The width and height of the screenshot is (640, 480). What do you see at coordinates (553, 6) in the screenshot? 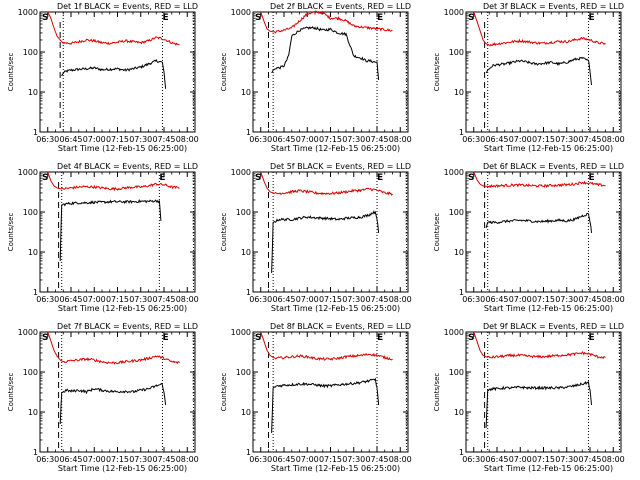
I see `panel-title: Det 3f BLACK = Events, RED = LLD` at bounding box center [553, 6].